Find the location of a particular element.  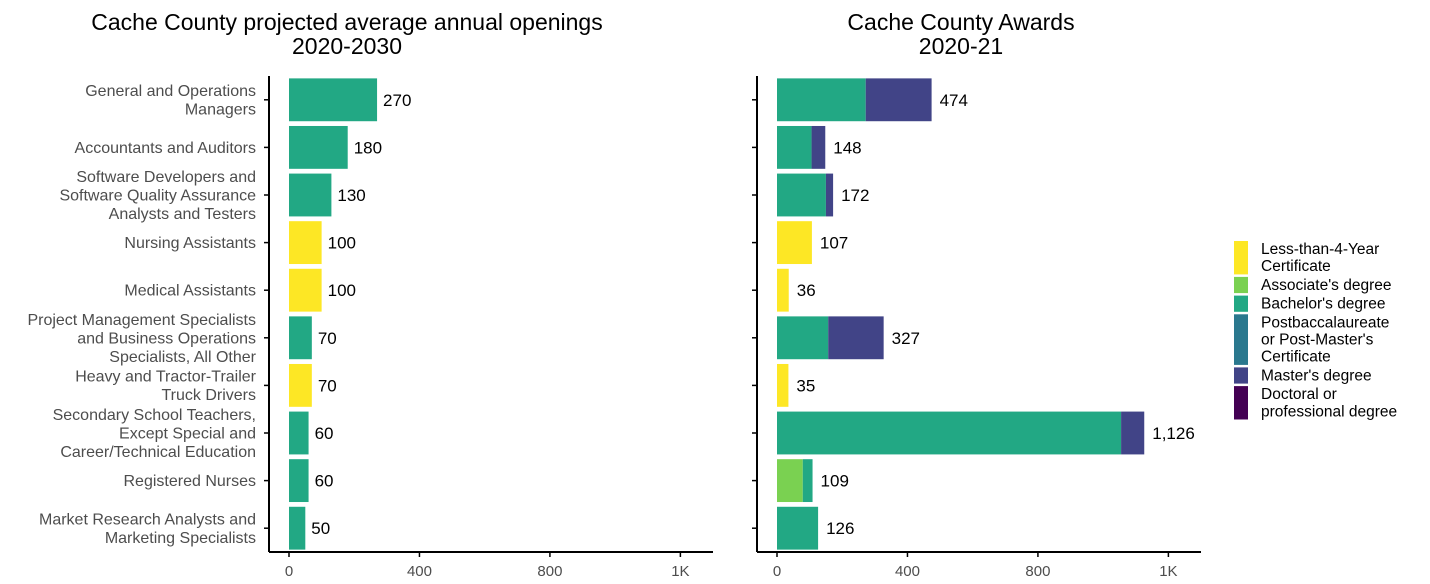

category-label: Nursing Assistants is located at coordinates (190, 243).